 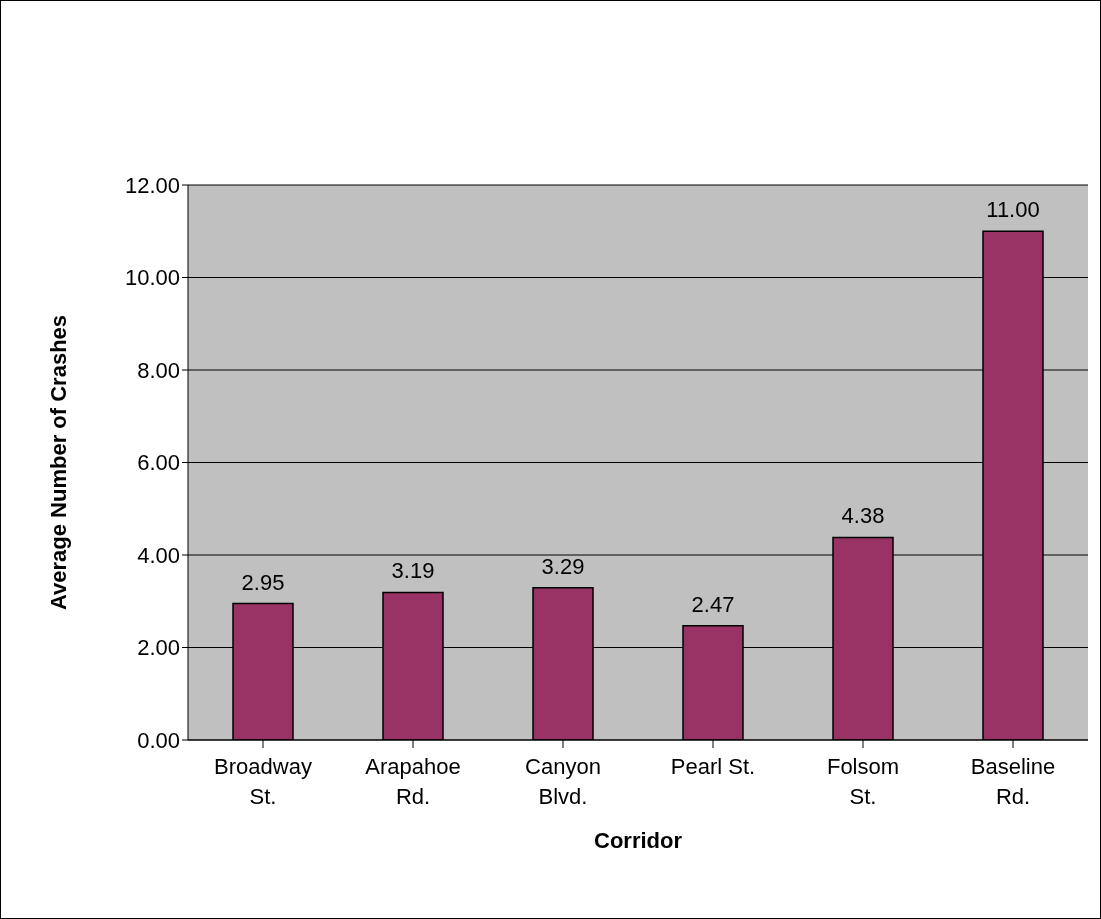 I want to click on y-tick-label: 6.00, so click(x=158, y=463).